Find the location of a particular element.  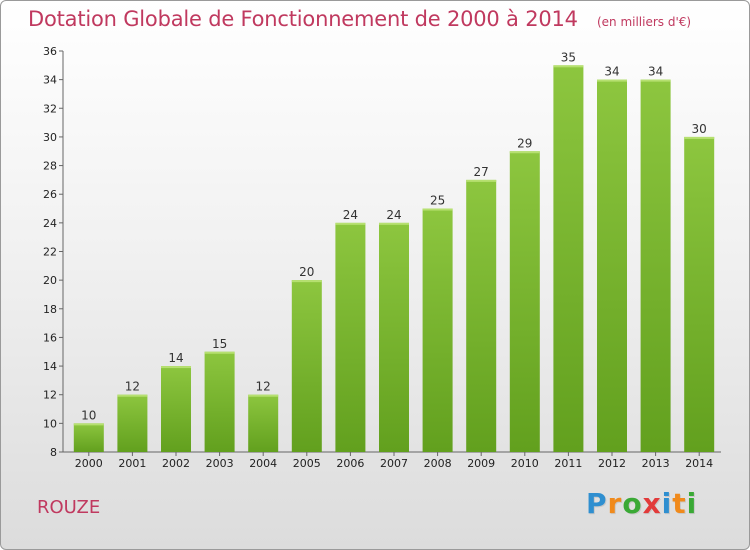

x-tick-label: 2007 is located at coordinates (394, 463).